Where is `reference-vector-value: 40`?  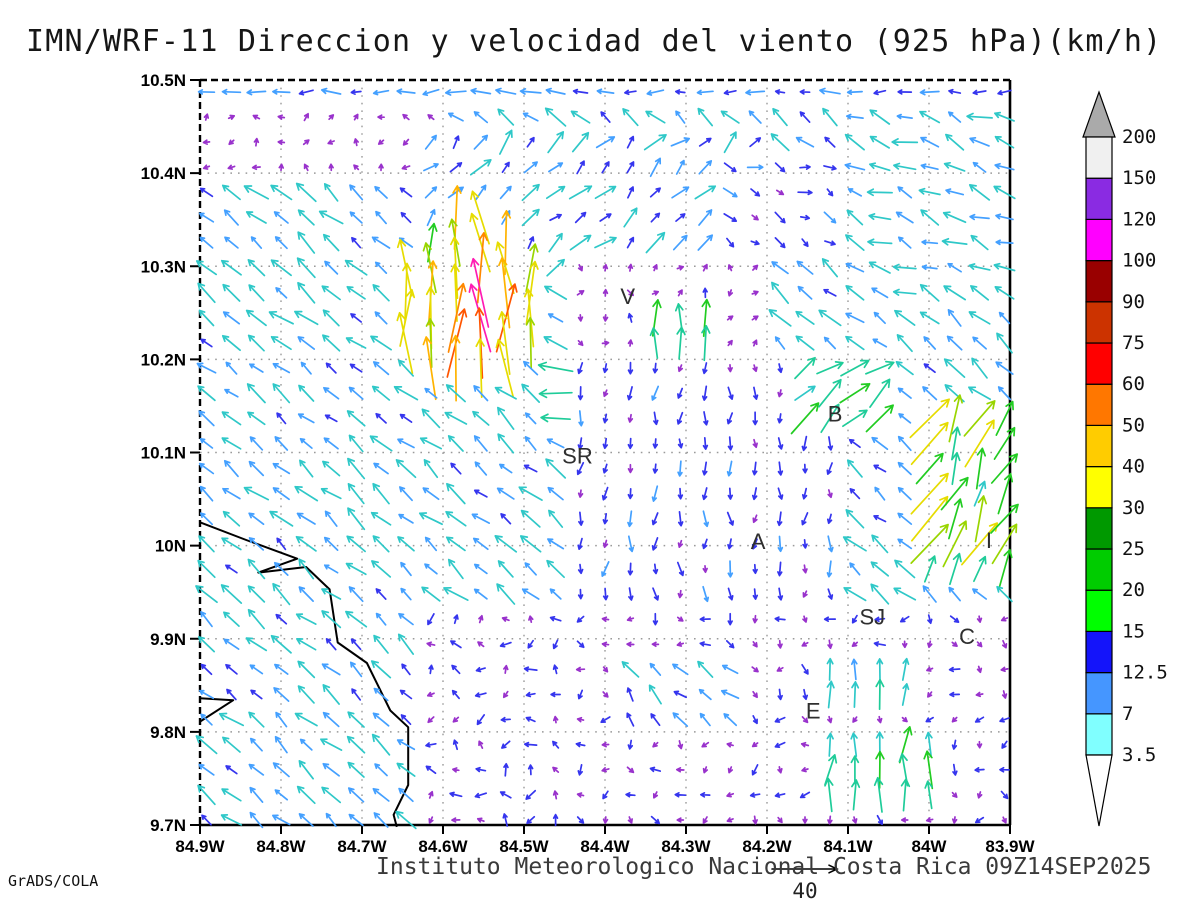
reference-vector-value: 40 is located at coordinates (805, 891).